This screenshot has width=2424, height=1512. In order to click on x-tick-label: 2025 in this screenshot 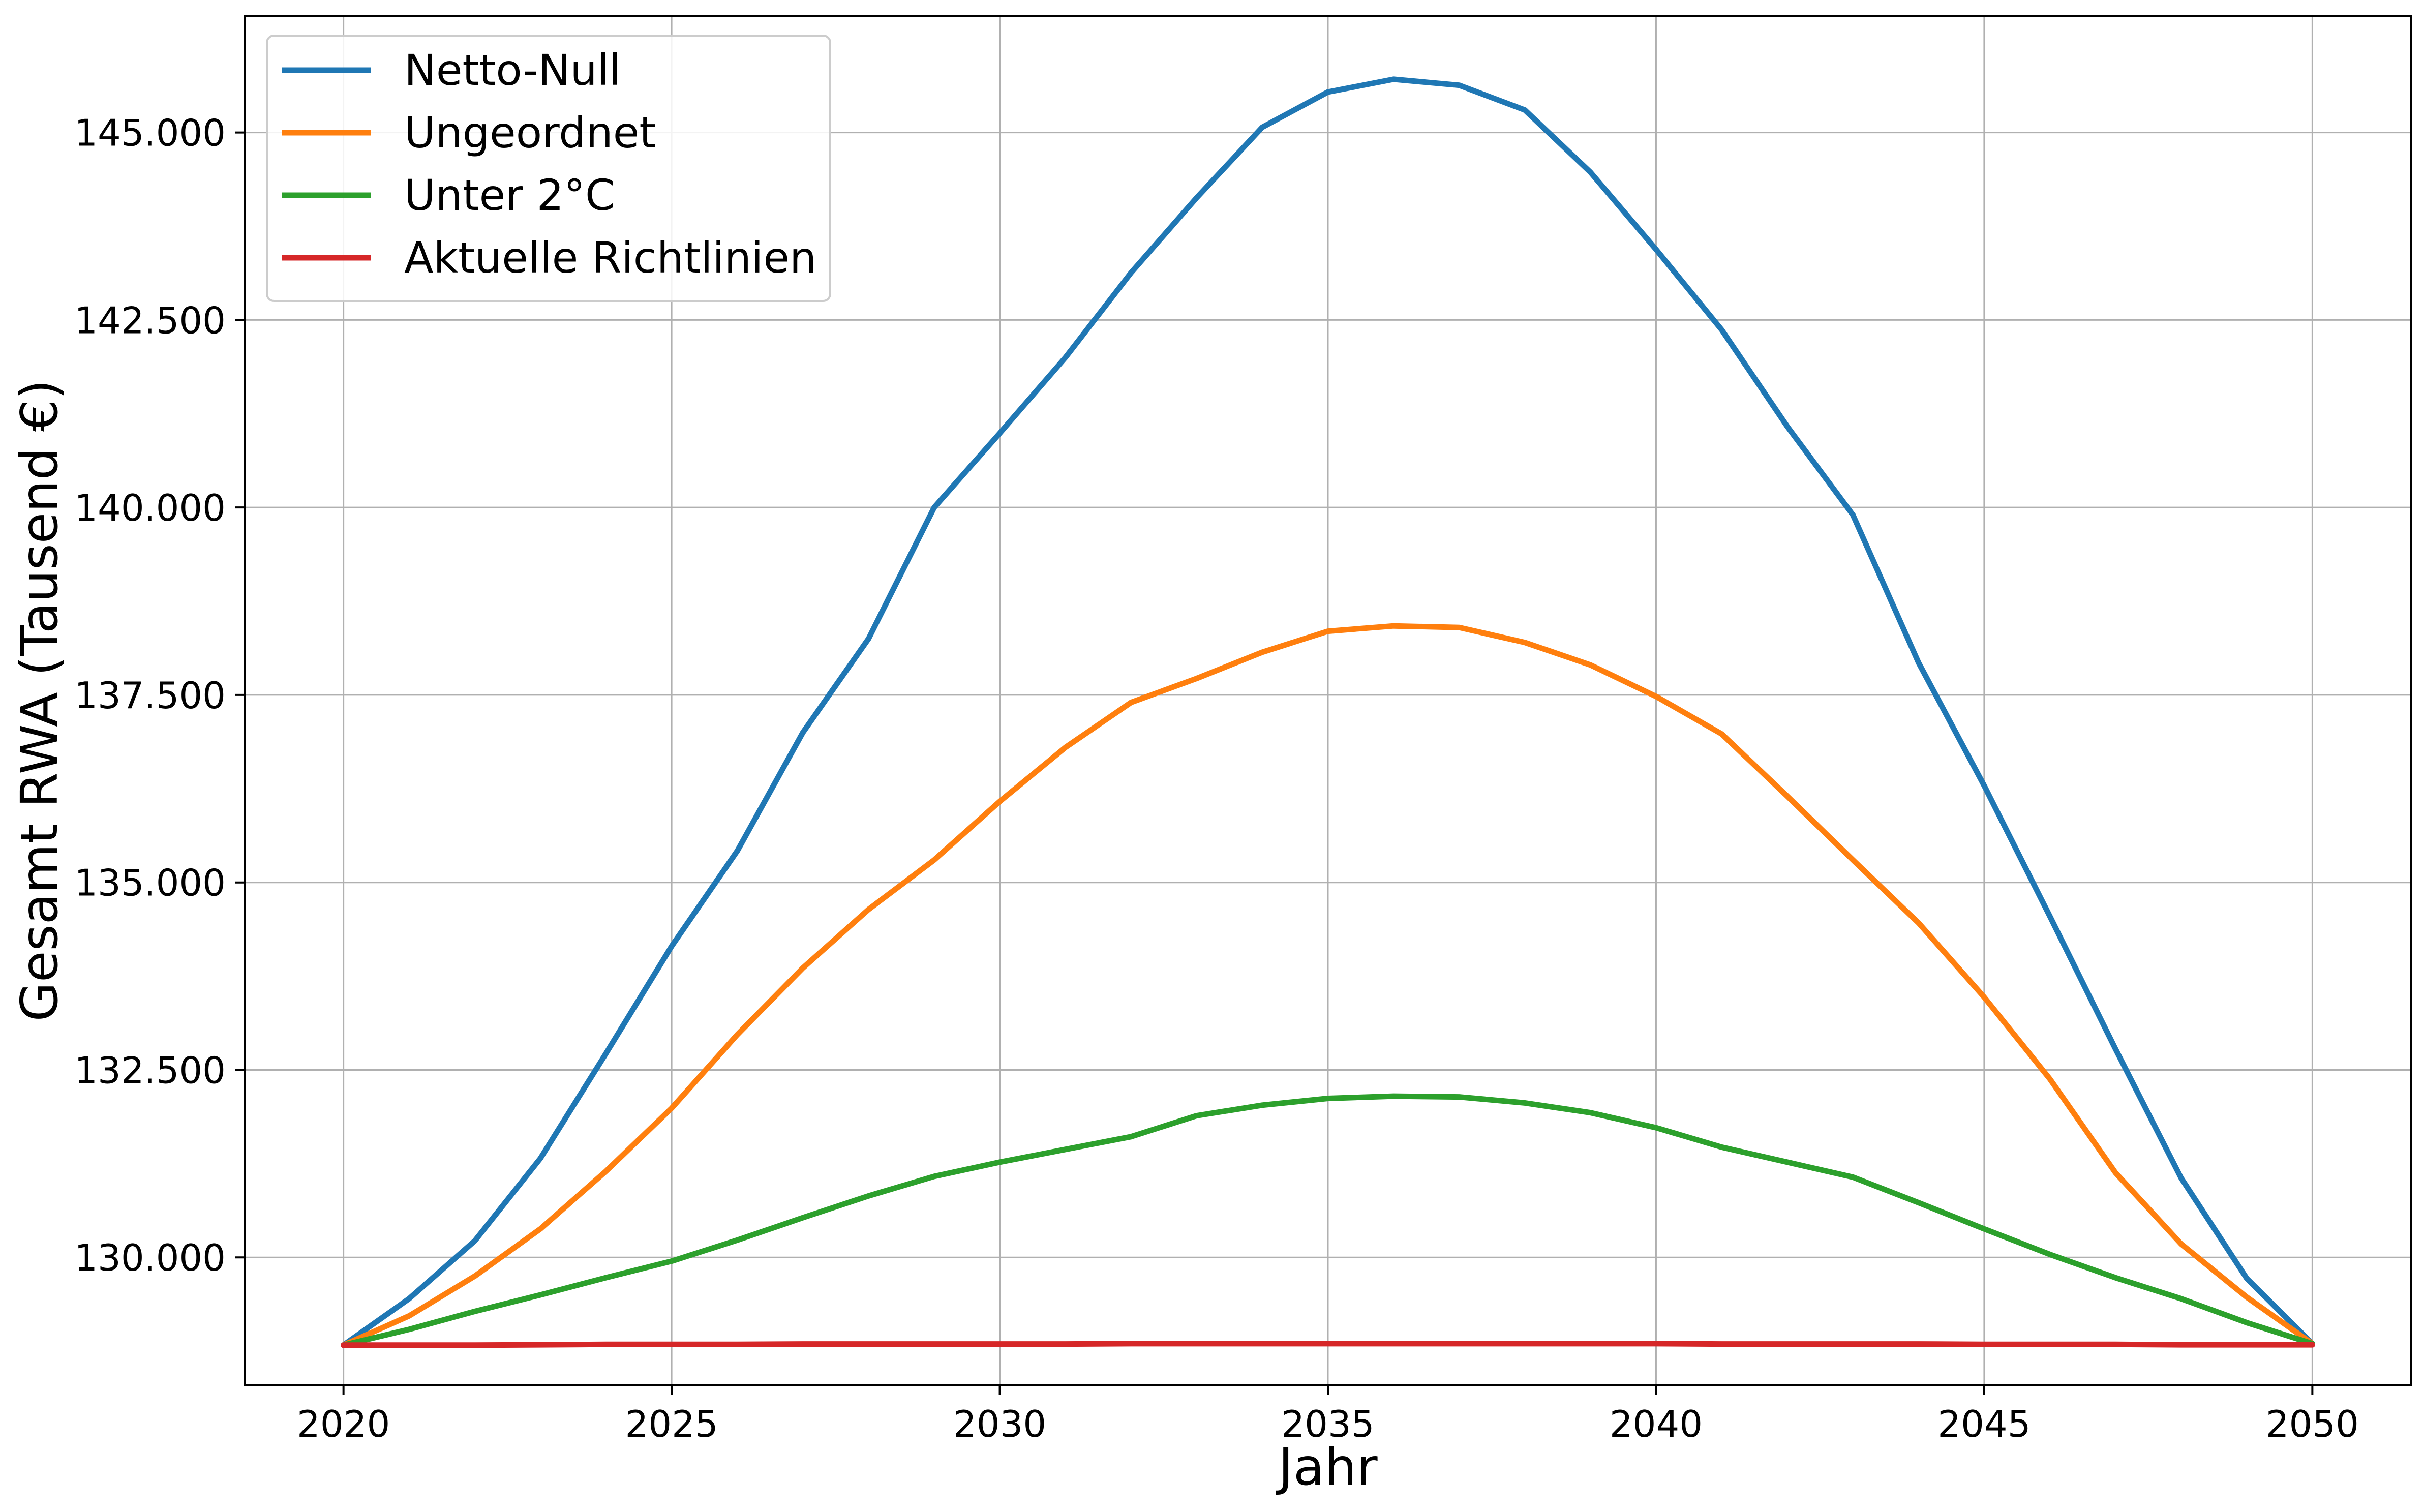, I will do `click(671, 1424)`.